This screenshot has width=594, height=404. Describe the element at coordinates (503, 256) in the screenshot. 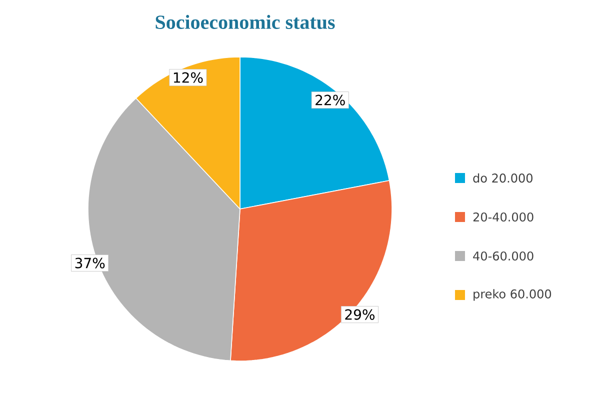

I see `legend-label: 40-60.000` at that location.